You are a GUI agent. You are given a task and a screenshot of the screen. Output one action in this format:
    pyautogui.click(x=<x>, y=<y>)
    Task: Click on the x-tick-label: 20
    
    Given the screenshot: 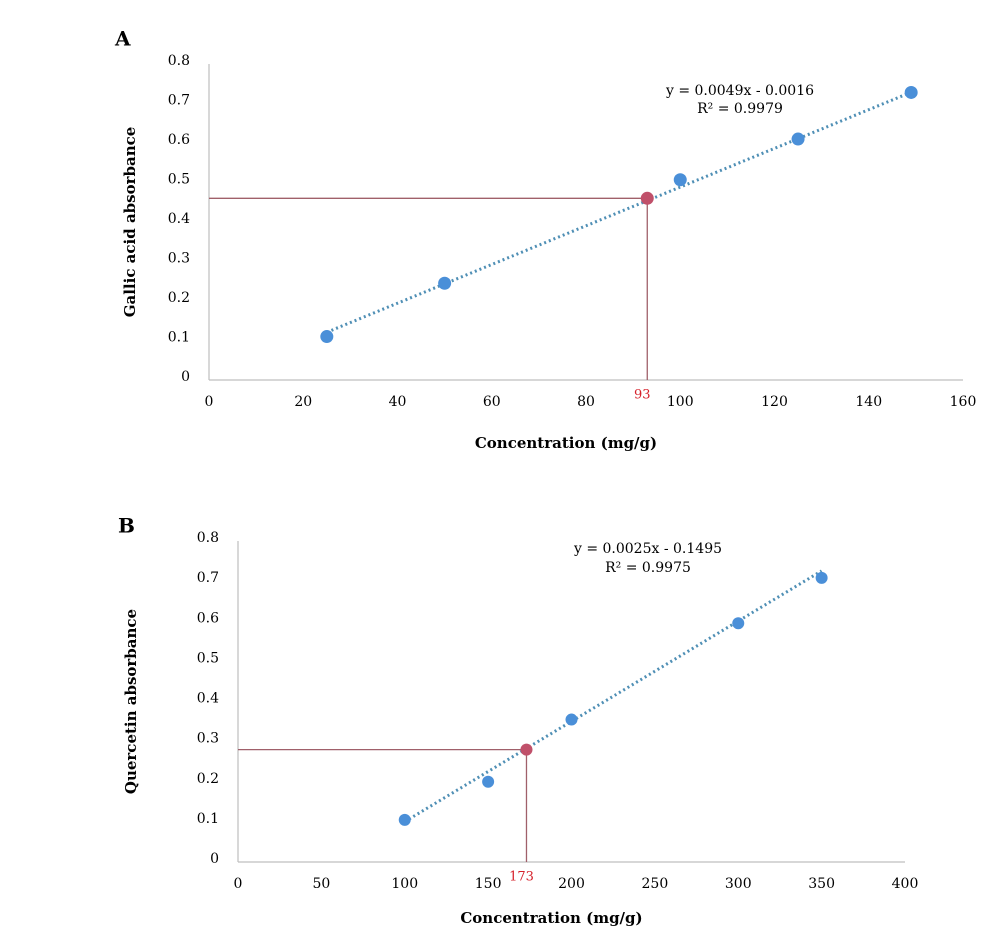 What is the action you would take?
    pyautogui.click(x=303, y=402)
    